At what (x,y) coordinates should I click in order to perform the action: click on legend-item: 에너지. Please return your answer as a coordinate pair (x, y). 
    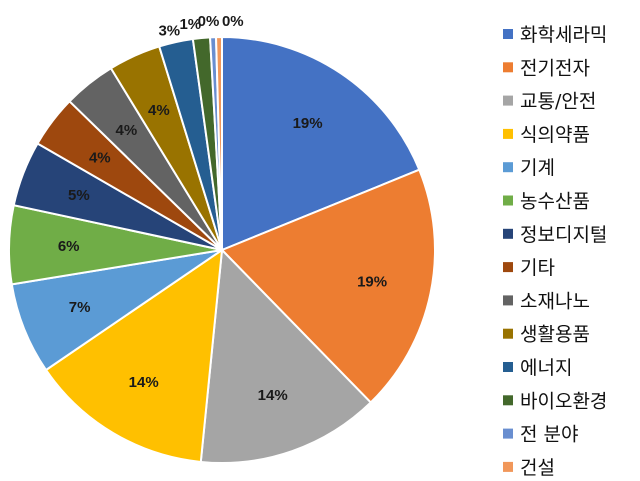
    Looking at the image, I should click on (537, 368).